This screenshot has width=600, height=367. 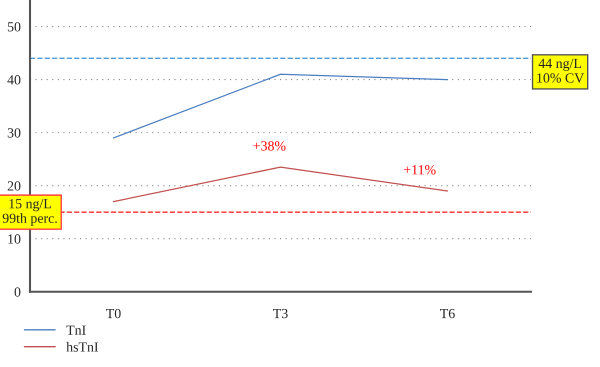 I want to click on y-tick-label: 50, so click(x=14, y=27).